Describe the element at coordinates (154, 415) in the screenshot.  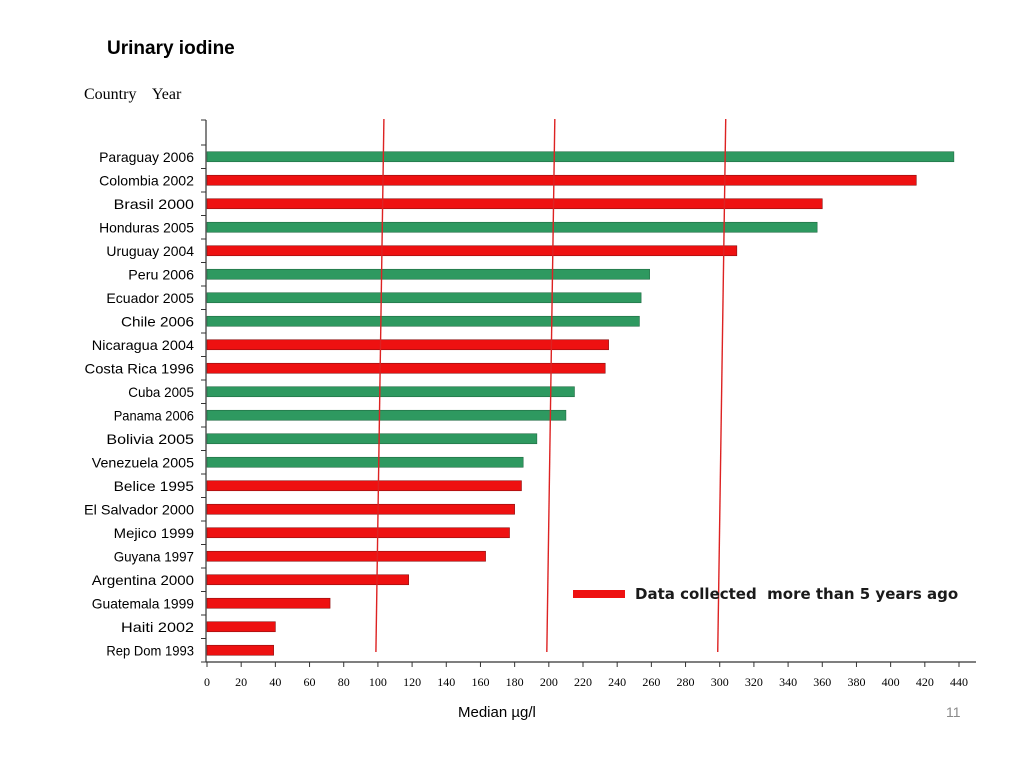
I see `category-label: Panama 2006` at that location.